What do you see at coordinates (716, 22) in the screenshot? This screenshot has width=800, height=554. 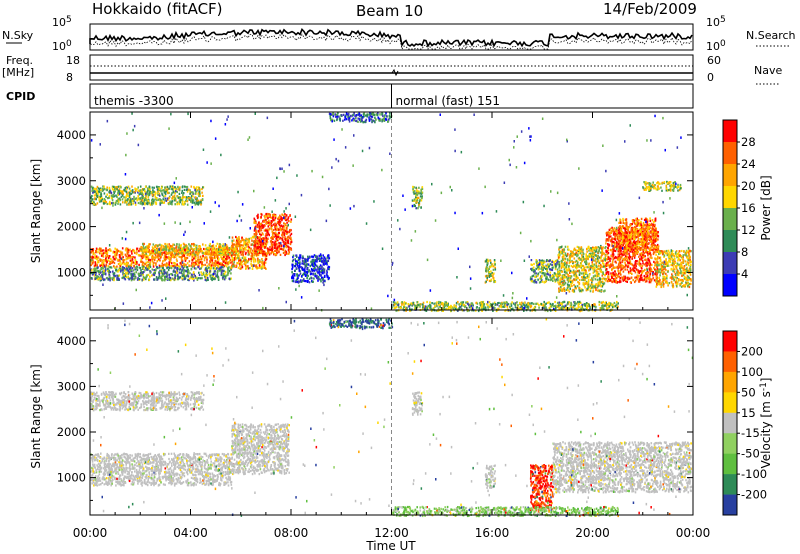 I see `noise-right-top-tick: 105` at bounding box center [716, 22].